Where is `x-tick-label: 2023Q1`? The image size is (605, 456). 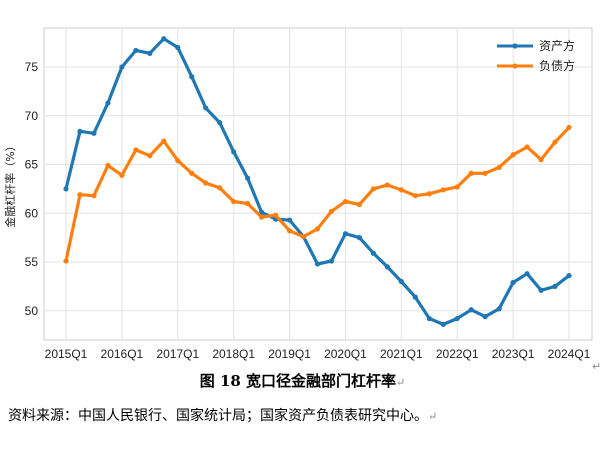 x-tick-label: 2023Q1 is located at coordinates (513, 354).